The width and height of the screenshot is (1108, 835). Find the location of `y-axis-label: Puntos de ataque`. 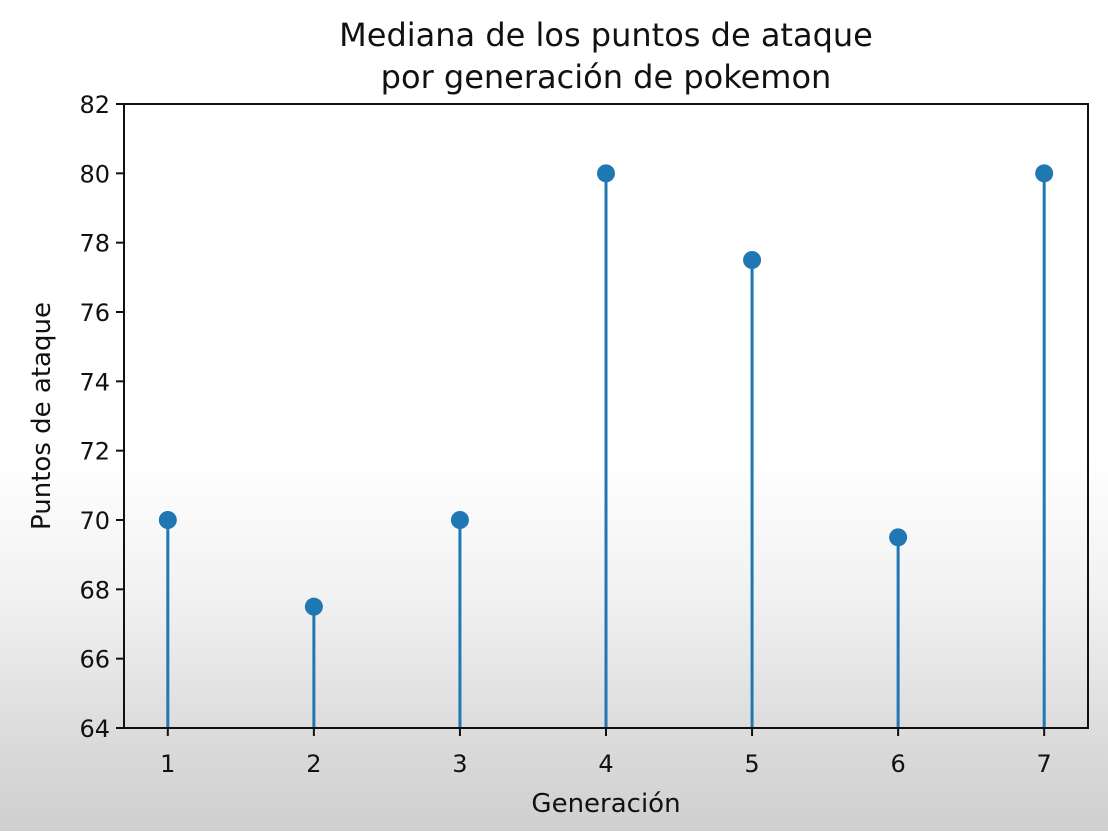

y-axis-label: Puntos de ataque is located at coordinates (42, 416).